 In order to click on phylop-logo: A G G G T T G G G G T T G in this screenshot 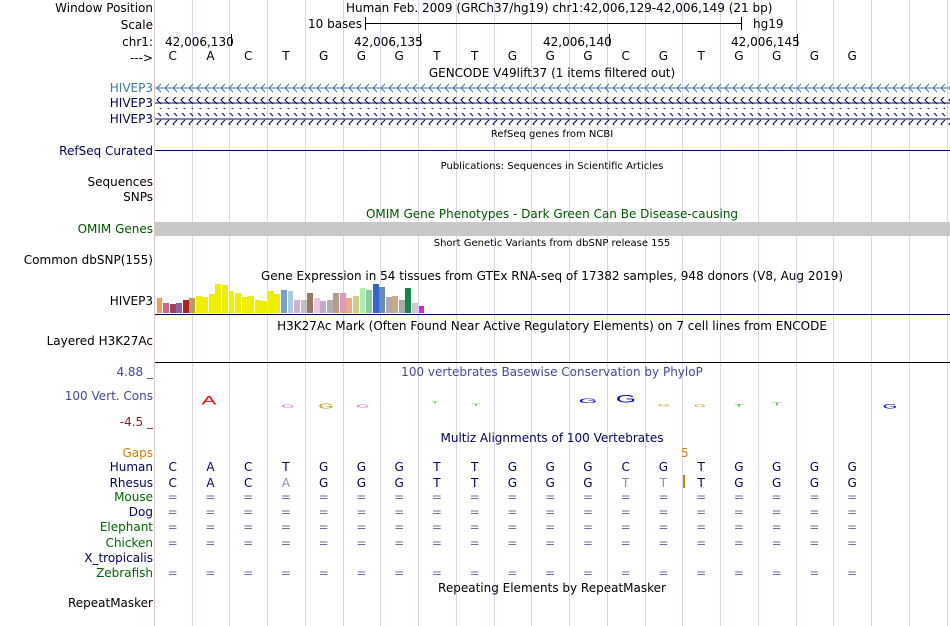, I will do `click(552, 402)`.